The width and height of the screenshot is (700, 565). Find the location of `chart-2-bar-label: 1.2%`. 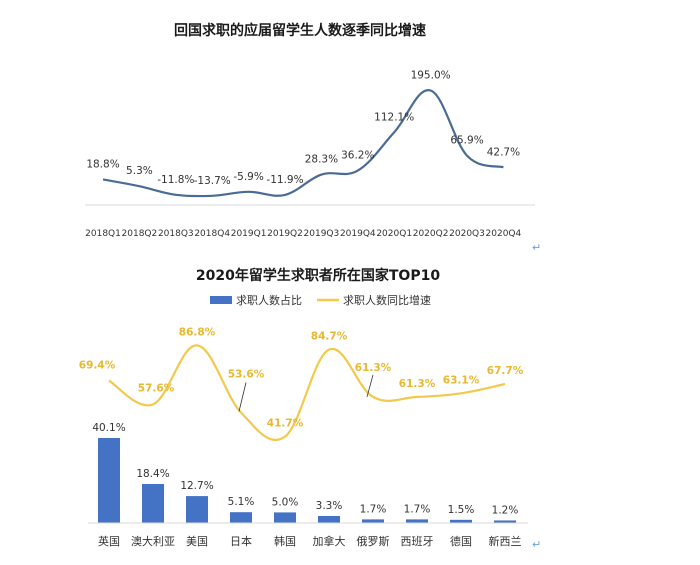

chart-2-bar-label: 1.2% is located at coordinates (505, 510).